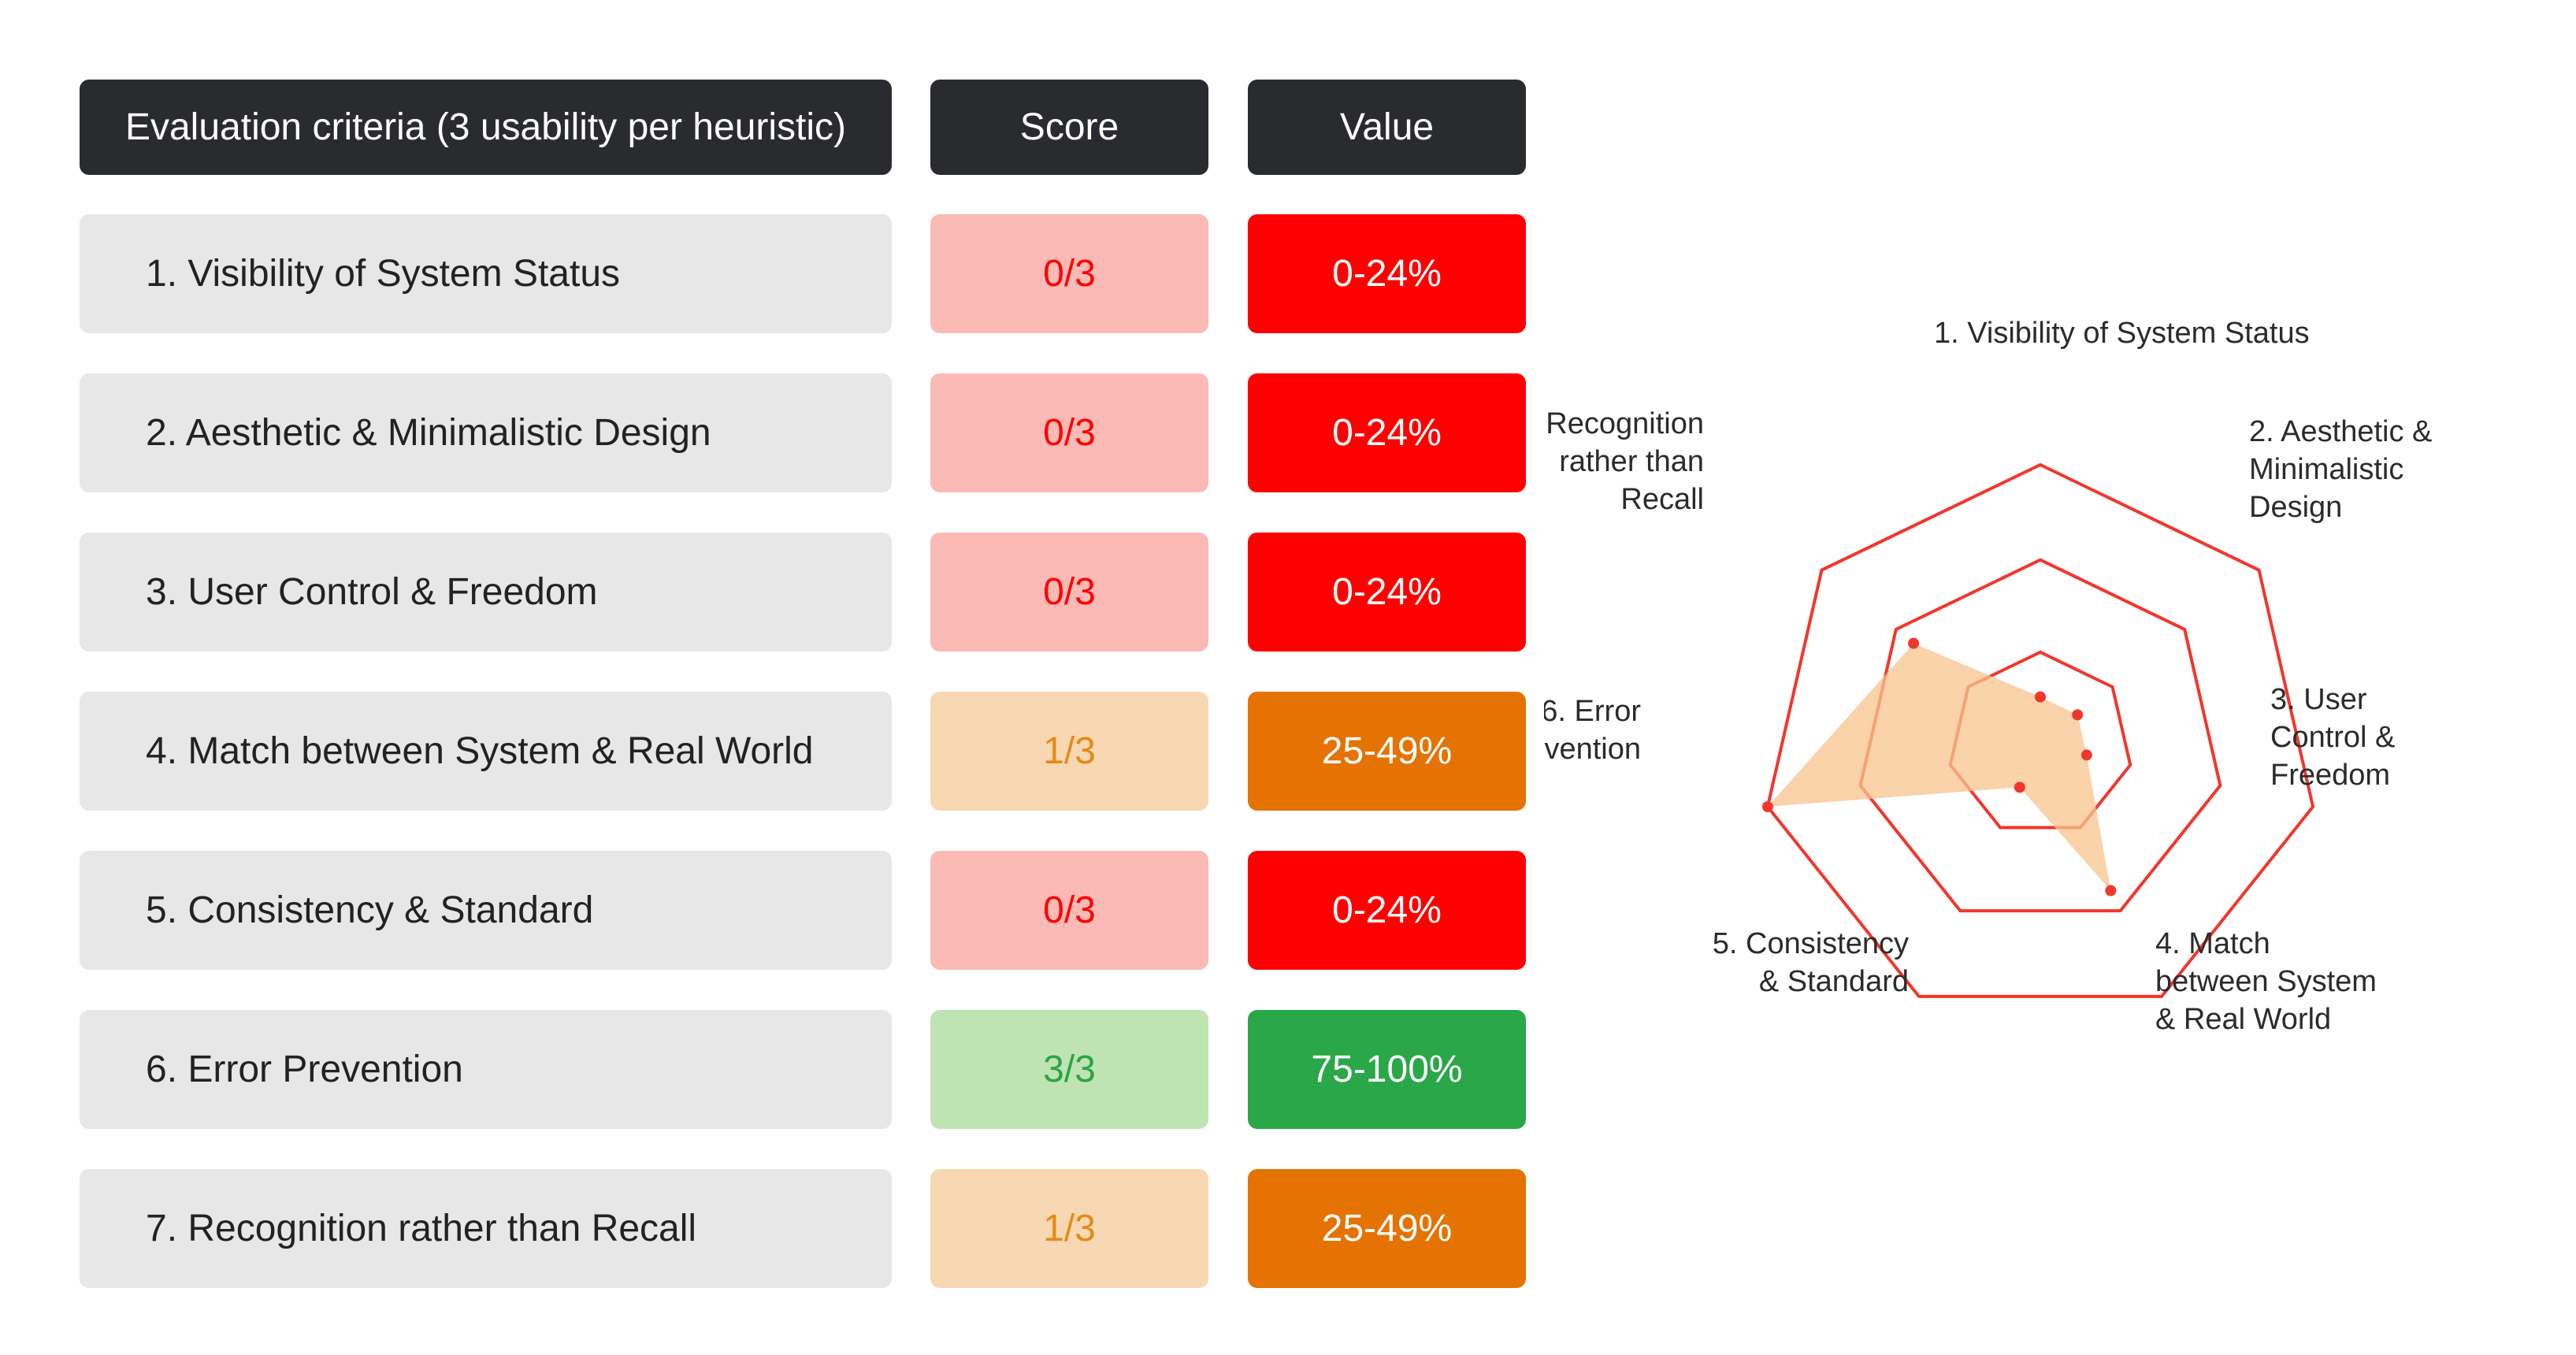 This screenshot has width=2576, height=1355. I want to click on radar-data-area, so click(1939, 767).